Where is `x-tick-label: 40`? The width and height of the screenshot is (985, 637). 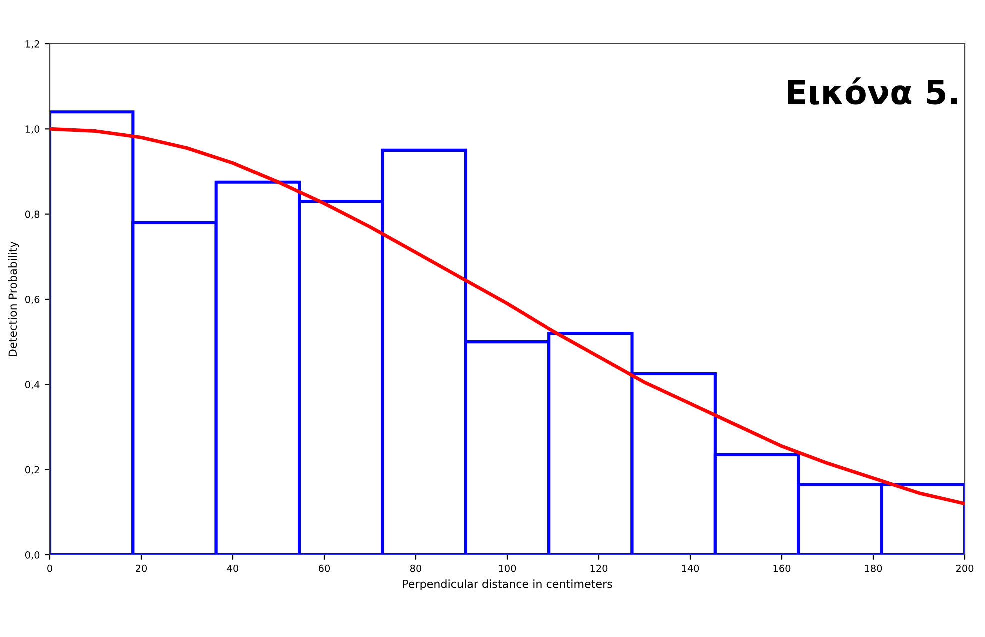
x-tick-label: 40 is located at coordinates (233, 568).